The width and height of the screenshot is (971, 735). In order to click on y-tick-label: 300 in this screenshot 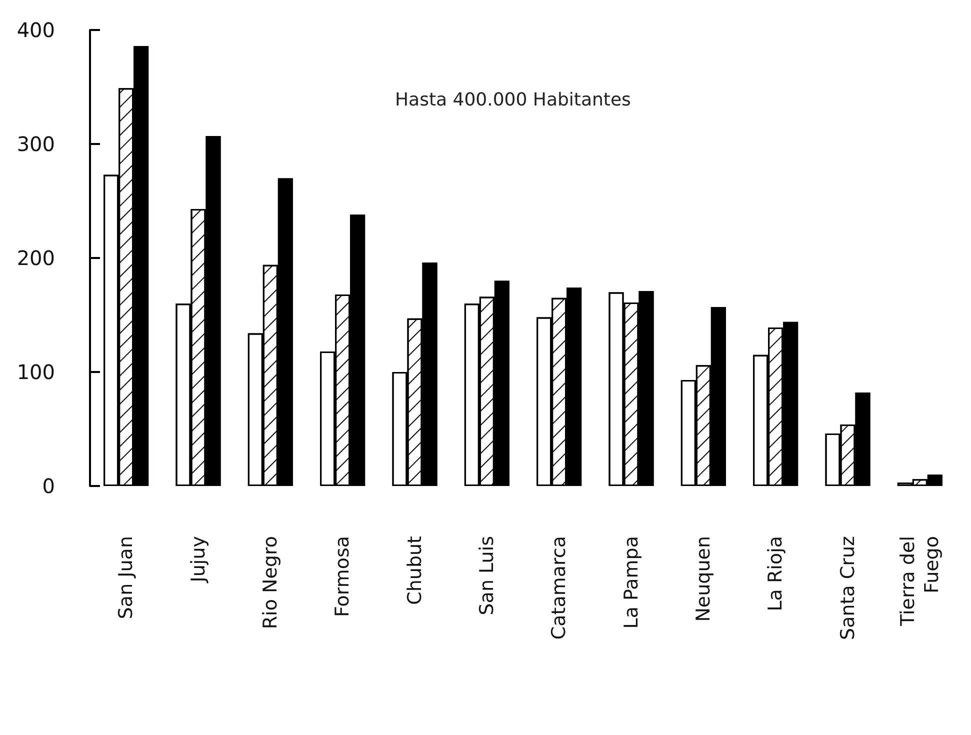, I will do `click(35, 144)`.